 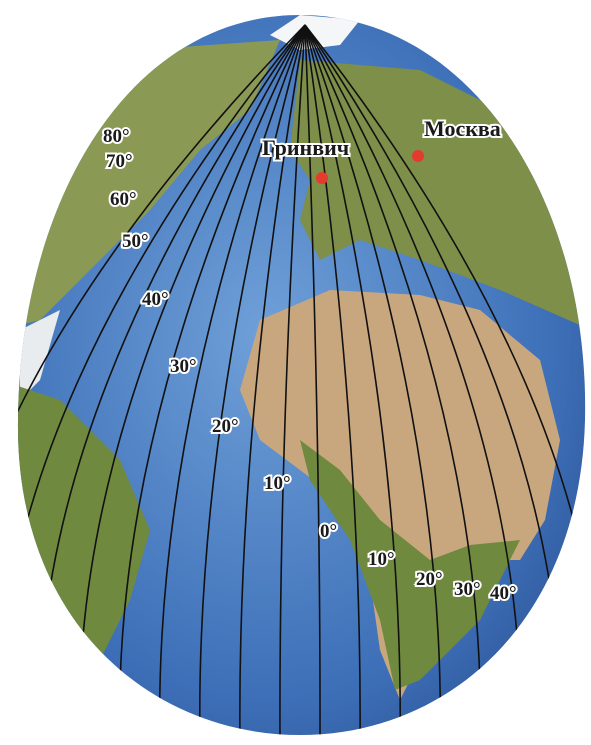 I want to click on greenwich-dot, so click(x=322, y=178).